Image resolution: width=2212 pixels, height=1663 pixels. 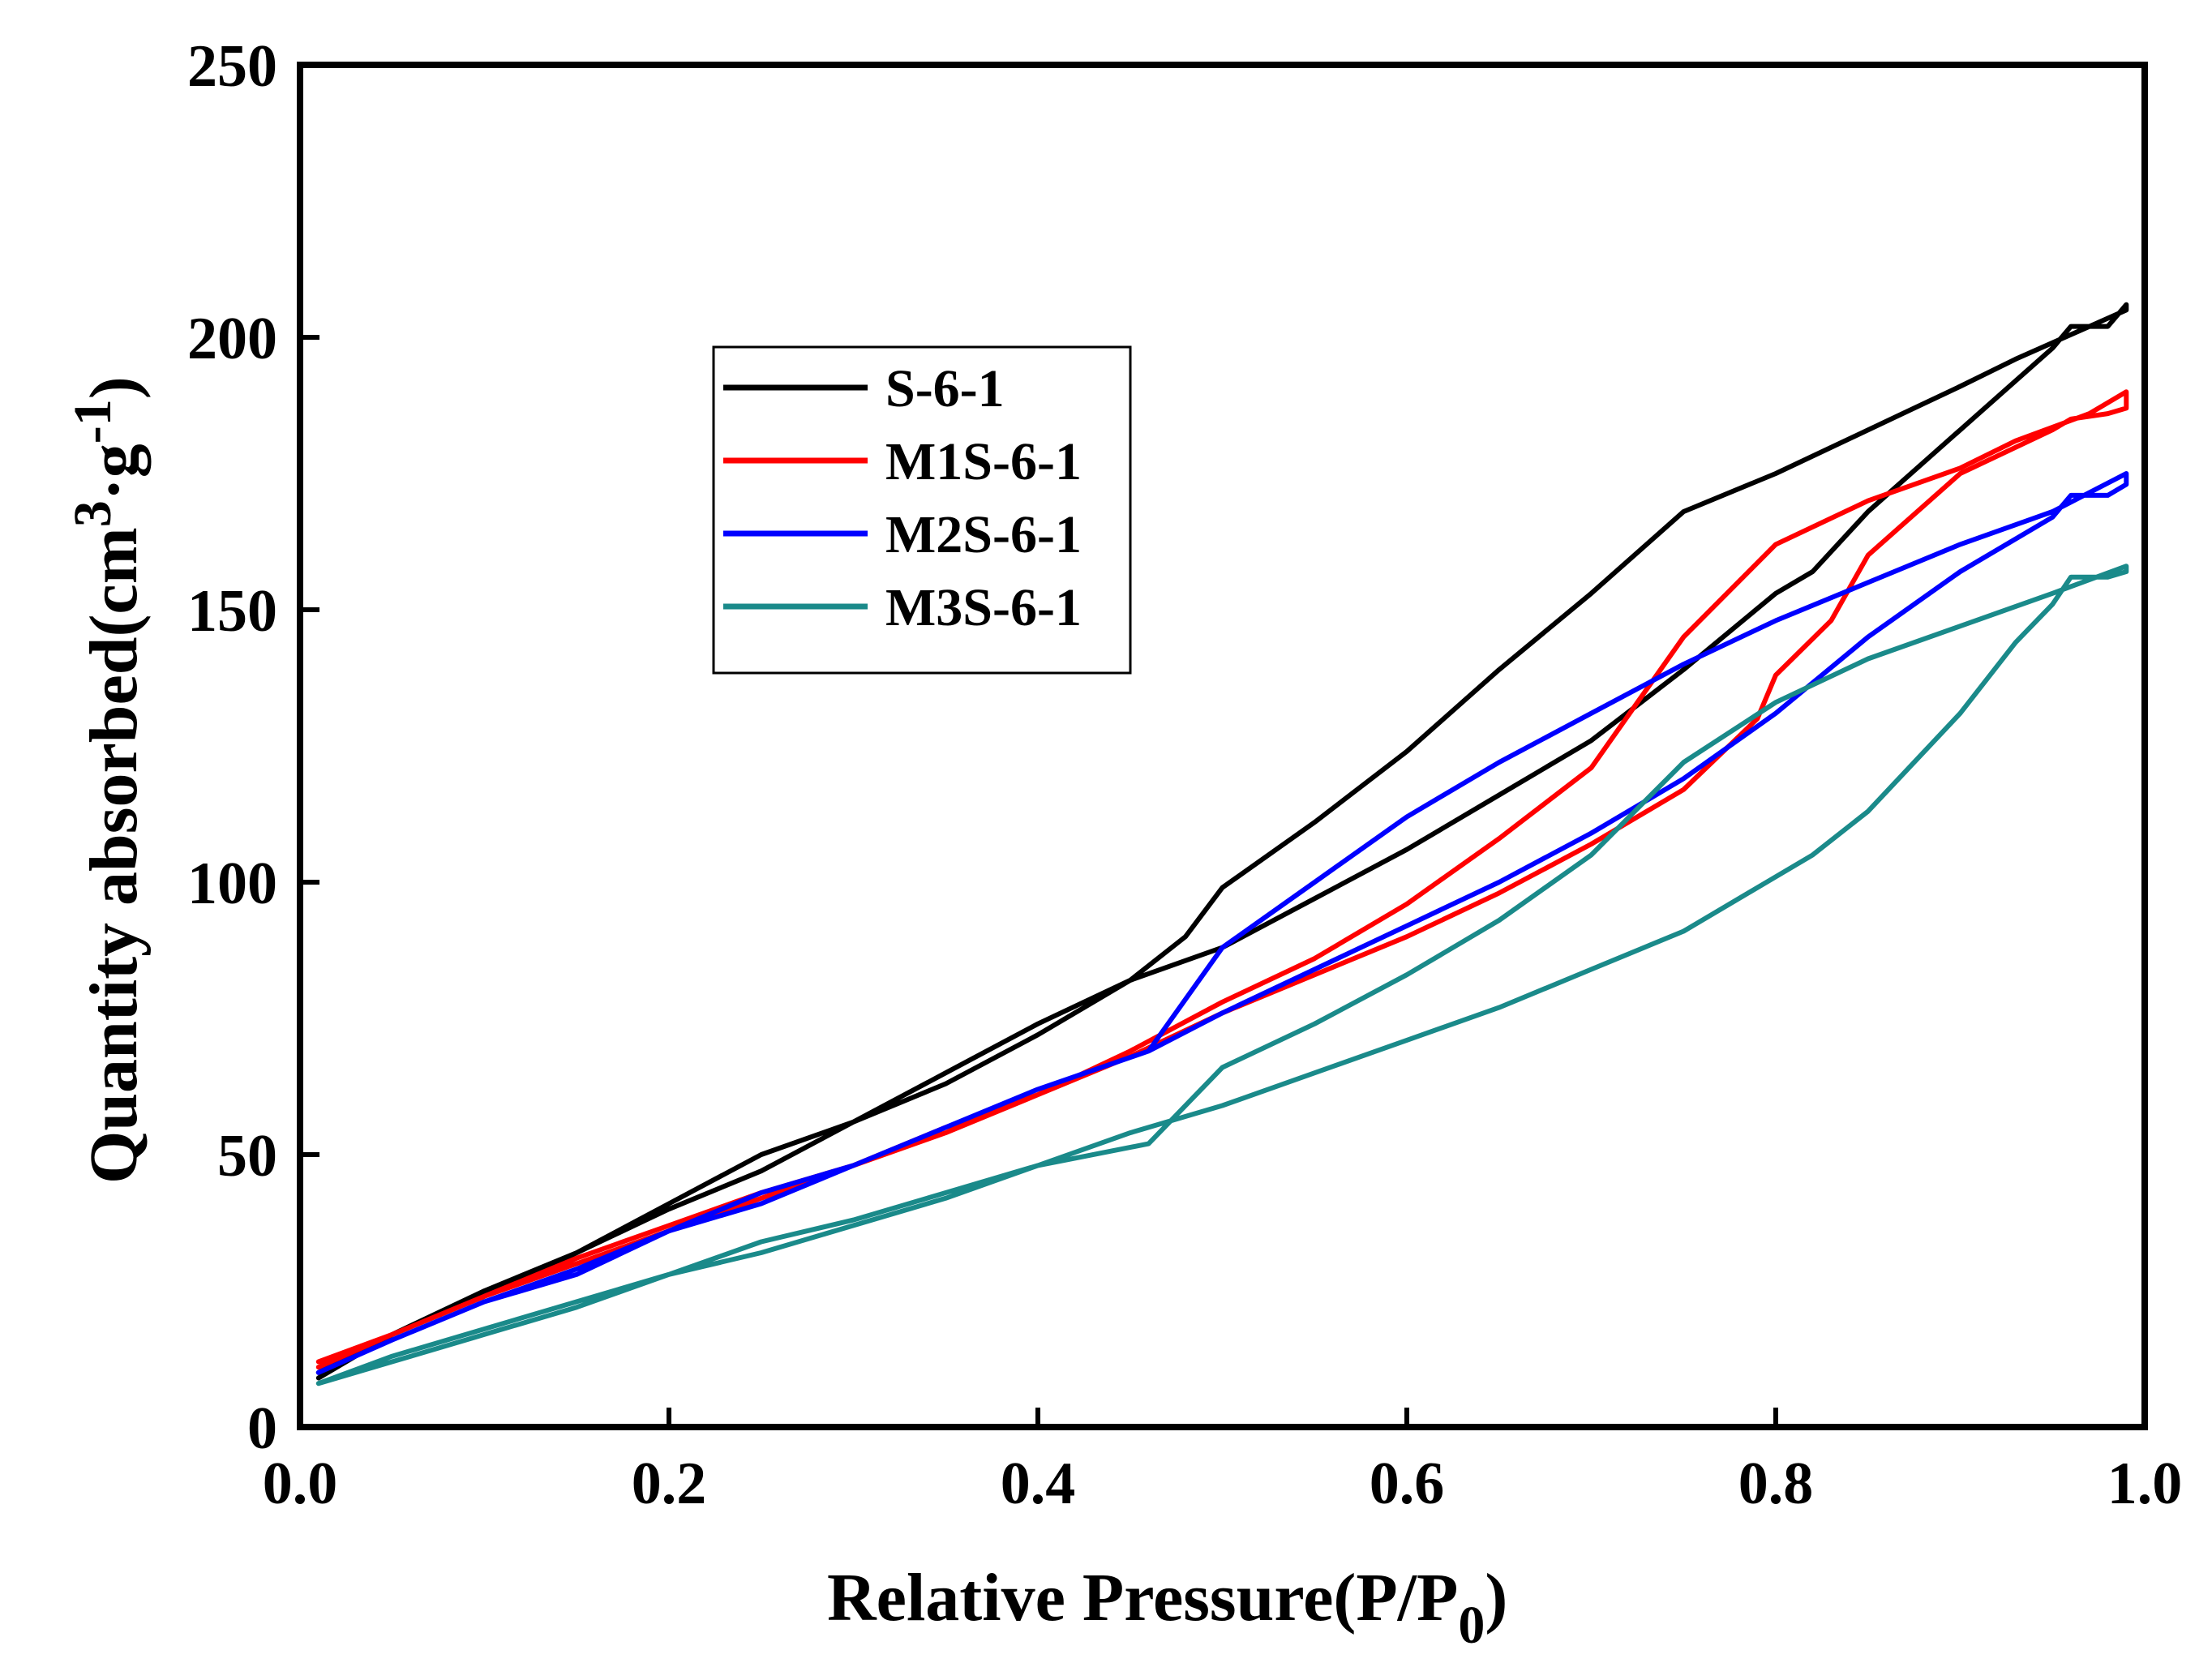 I want to click on y-tick-label-1: 50, so click(x=247, y=1156).